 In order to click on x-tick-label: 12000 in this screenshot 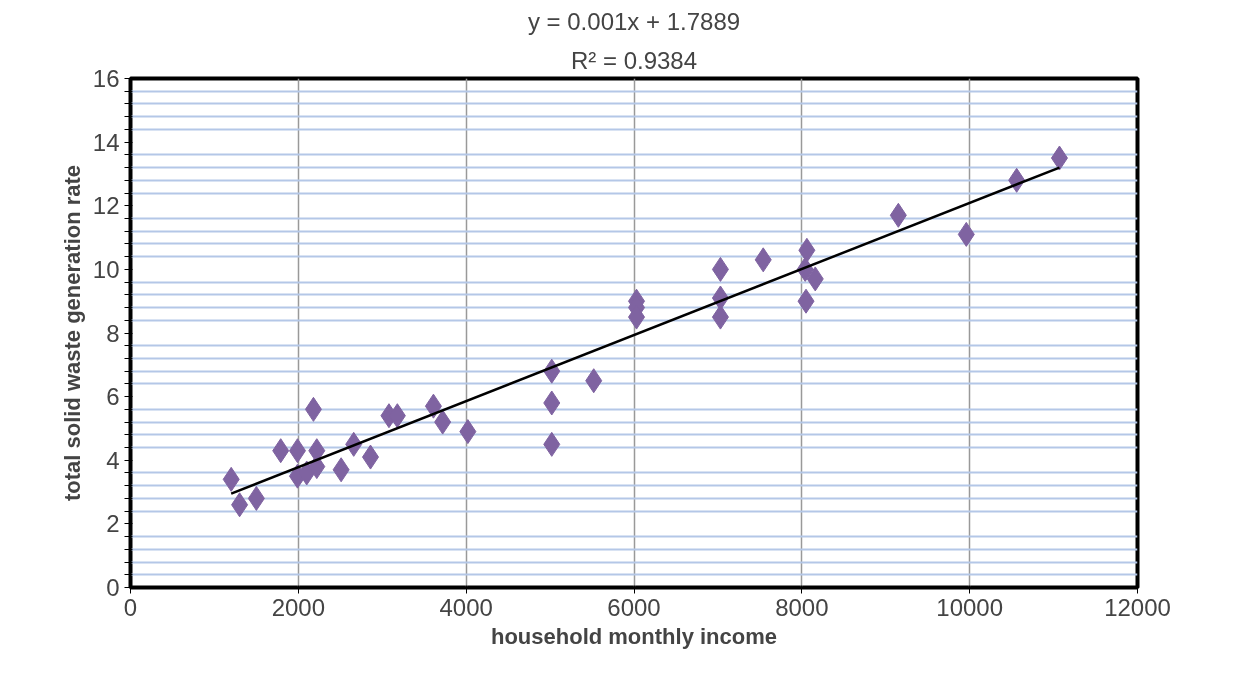, I will do `click(1137, 607)`.